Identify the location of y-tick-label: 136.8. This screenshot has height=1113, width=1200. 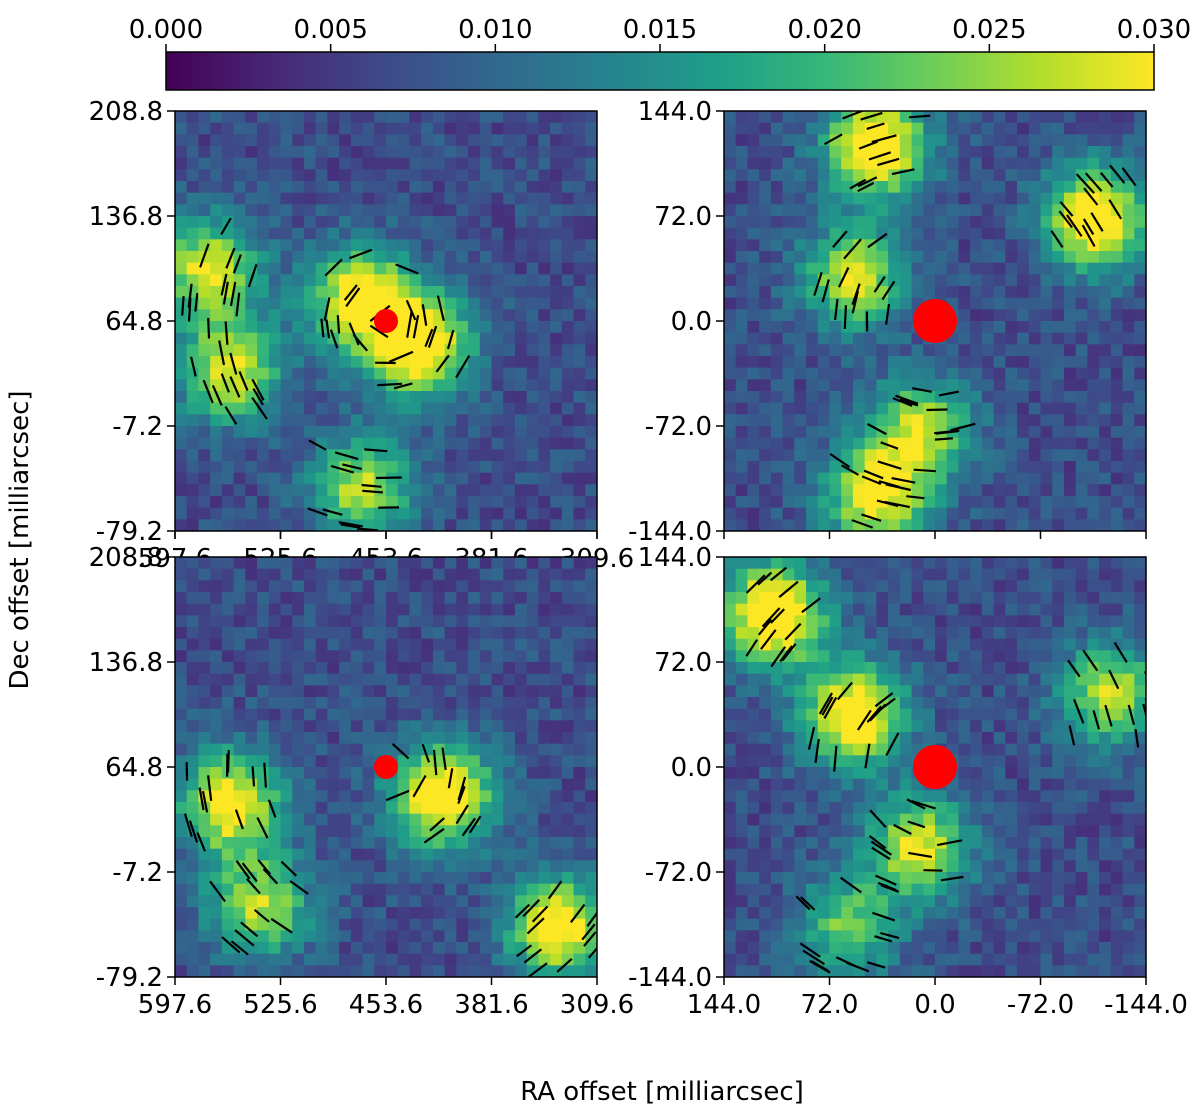
(126, 663).